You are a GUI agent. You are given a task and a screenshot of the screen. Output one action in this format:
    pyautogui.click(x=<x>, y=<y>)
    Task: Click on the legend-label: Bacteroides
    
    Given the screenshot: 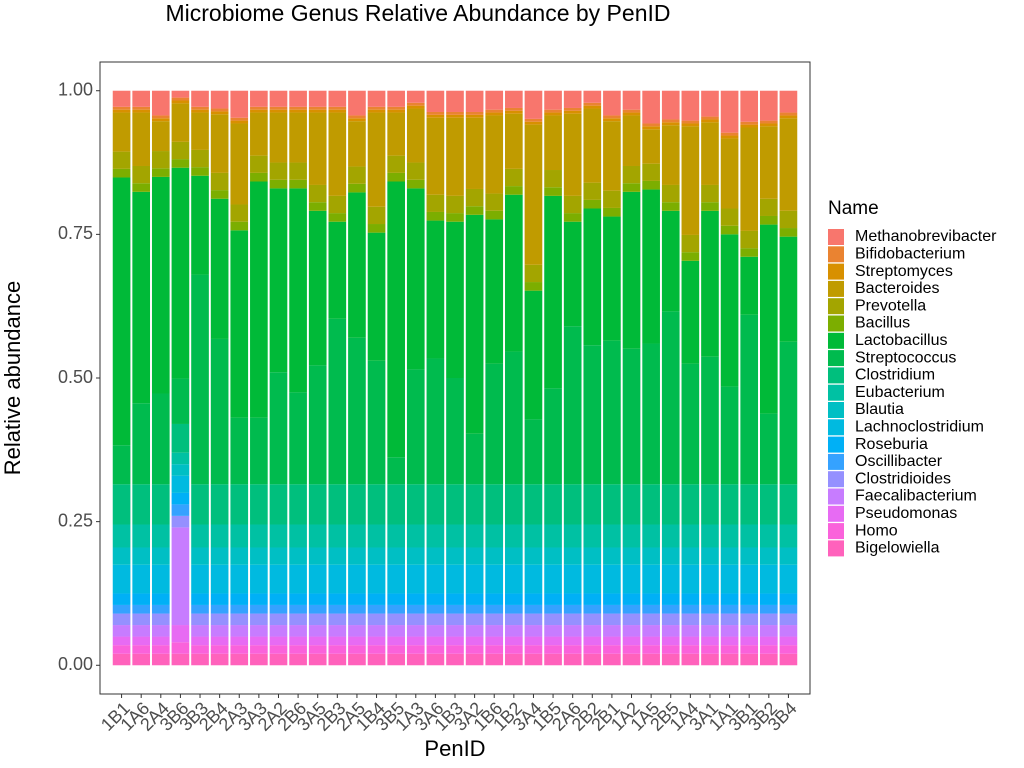 What is the action you would take?
    pyautogui.click(x=897, y=288)
    